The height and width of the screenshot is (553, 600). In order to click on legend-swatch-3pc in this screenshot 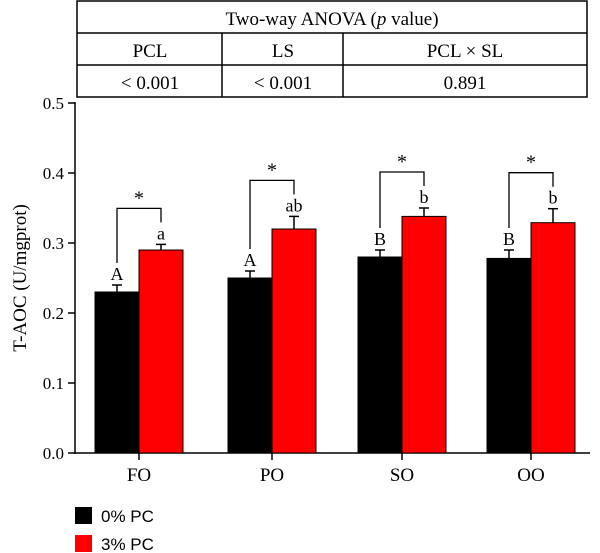, I will do `click(83, 543)`.